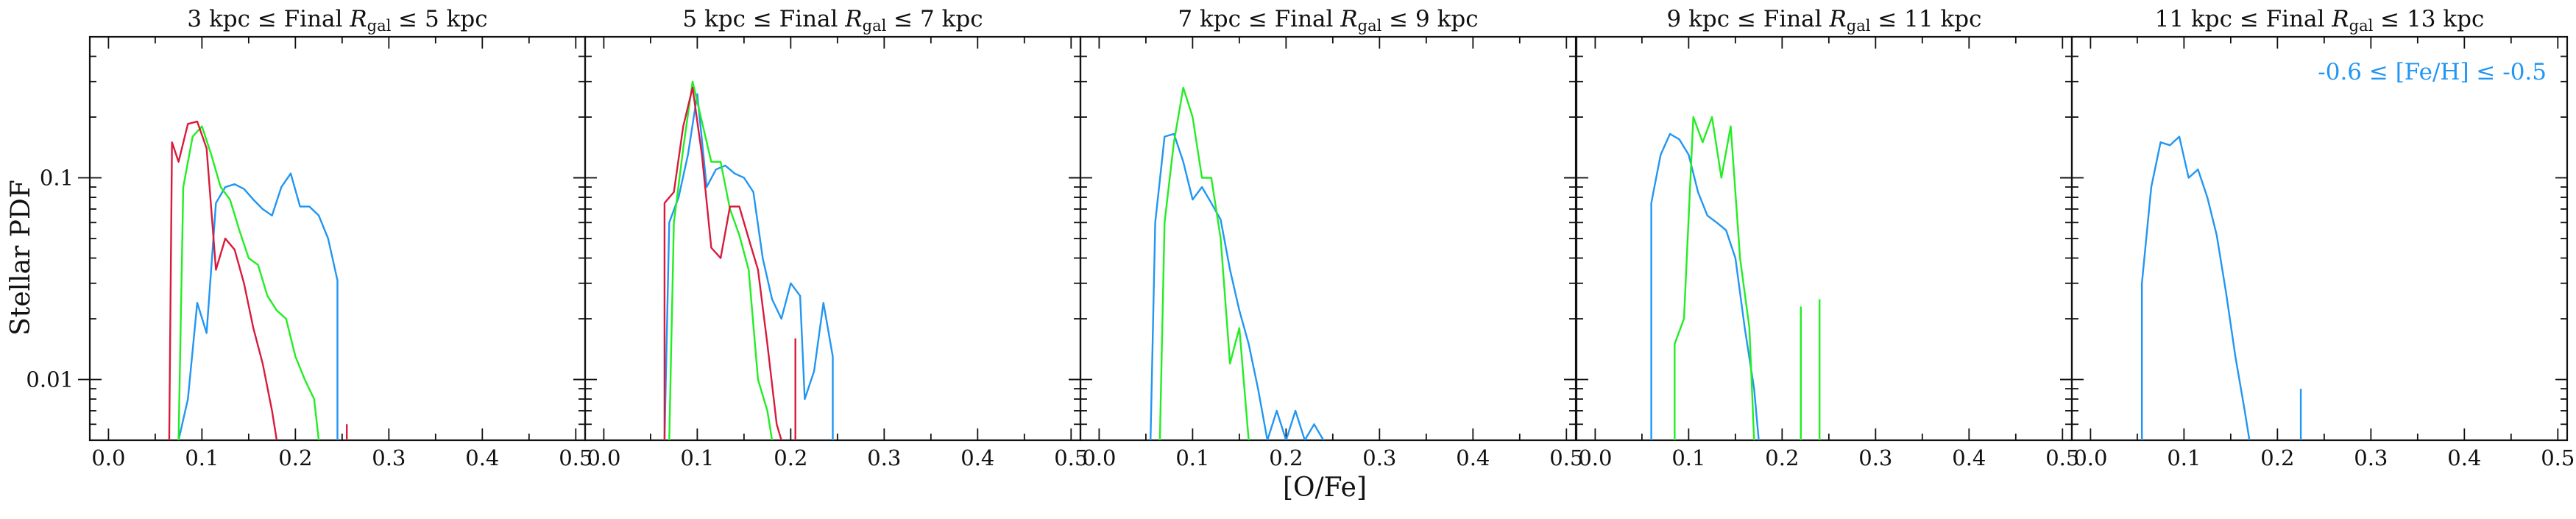 The image size is (2576, 519). What do you see at coordinates (1824, 20) in the screenshot?
I see `panel-title: 9 kpc ≤ Final Rgal ≤ 11 kpc` at bounding box center [1824, 20].